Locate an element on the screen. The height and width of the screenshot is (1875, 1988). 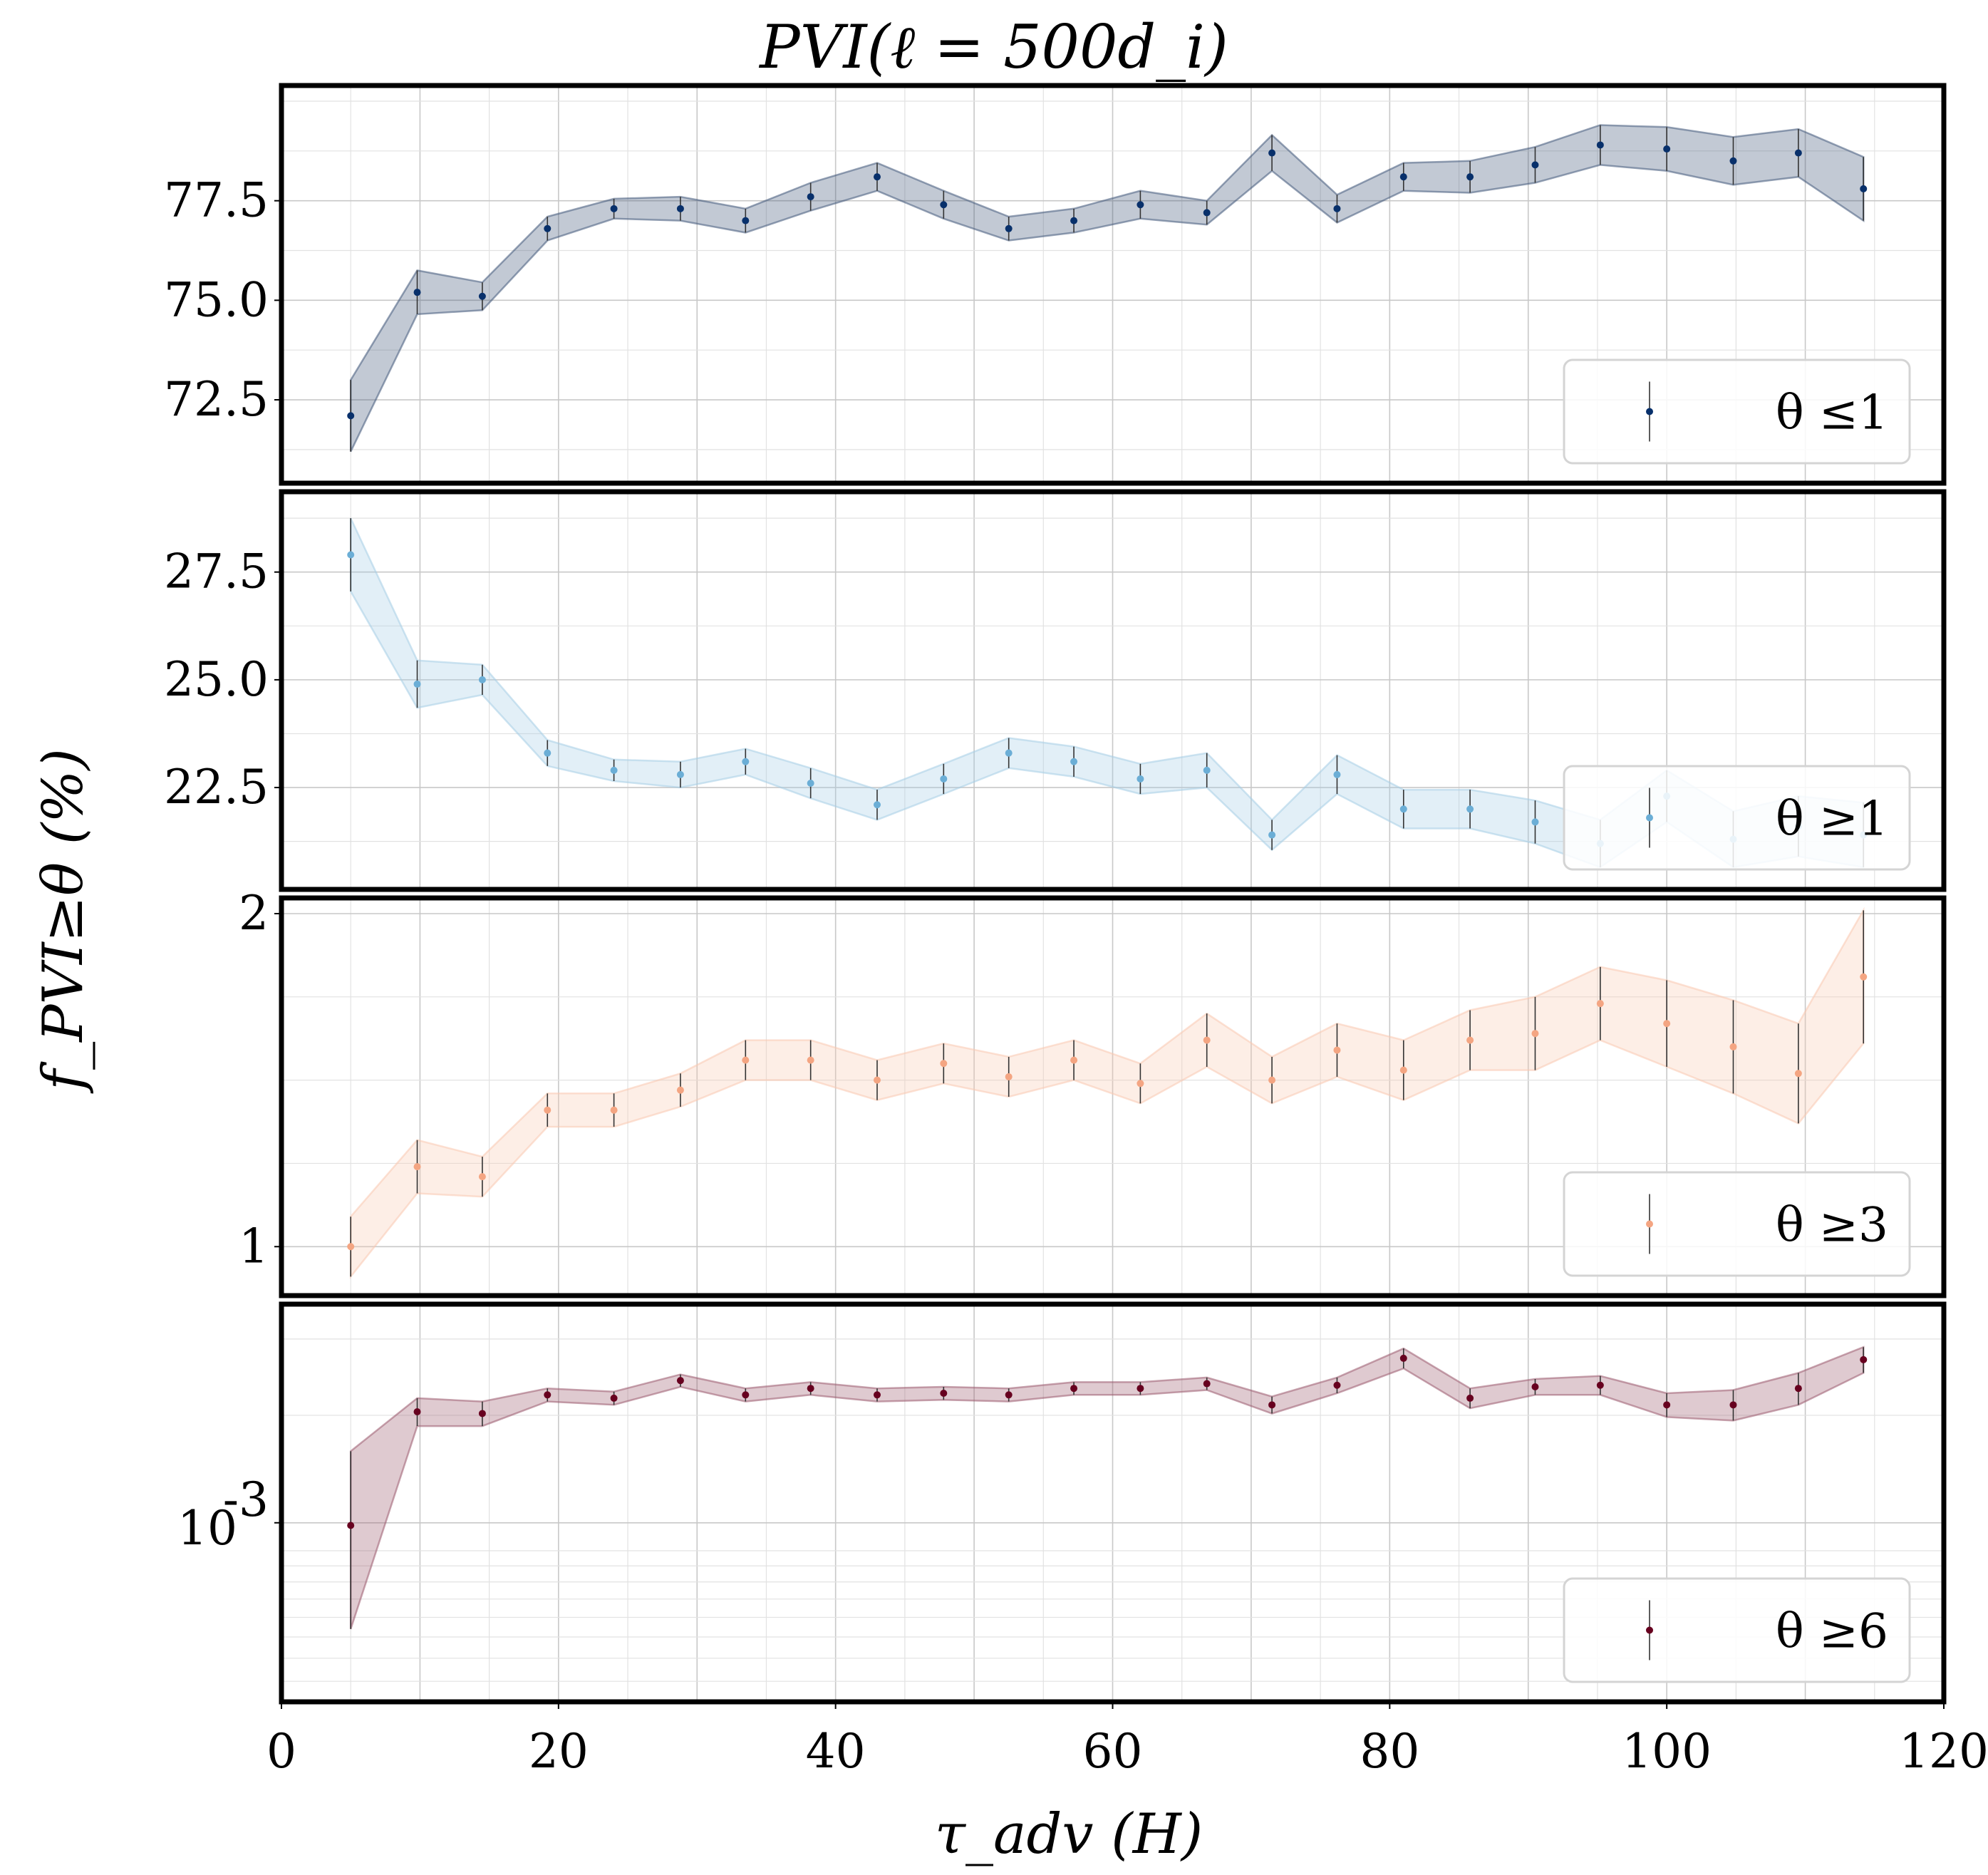
x-tick-label: 60 is located at coordinates (1113, 1751).